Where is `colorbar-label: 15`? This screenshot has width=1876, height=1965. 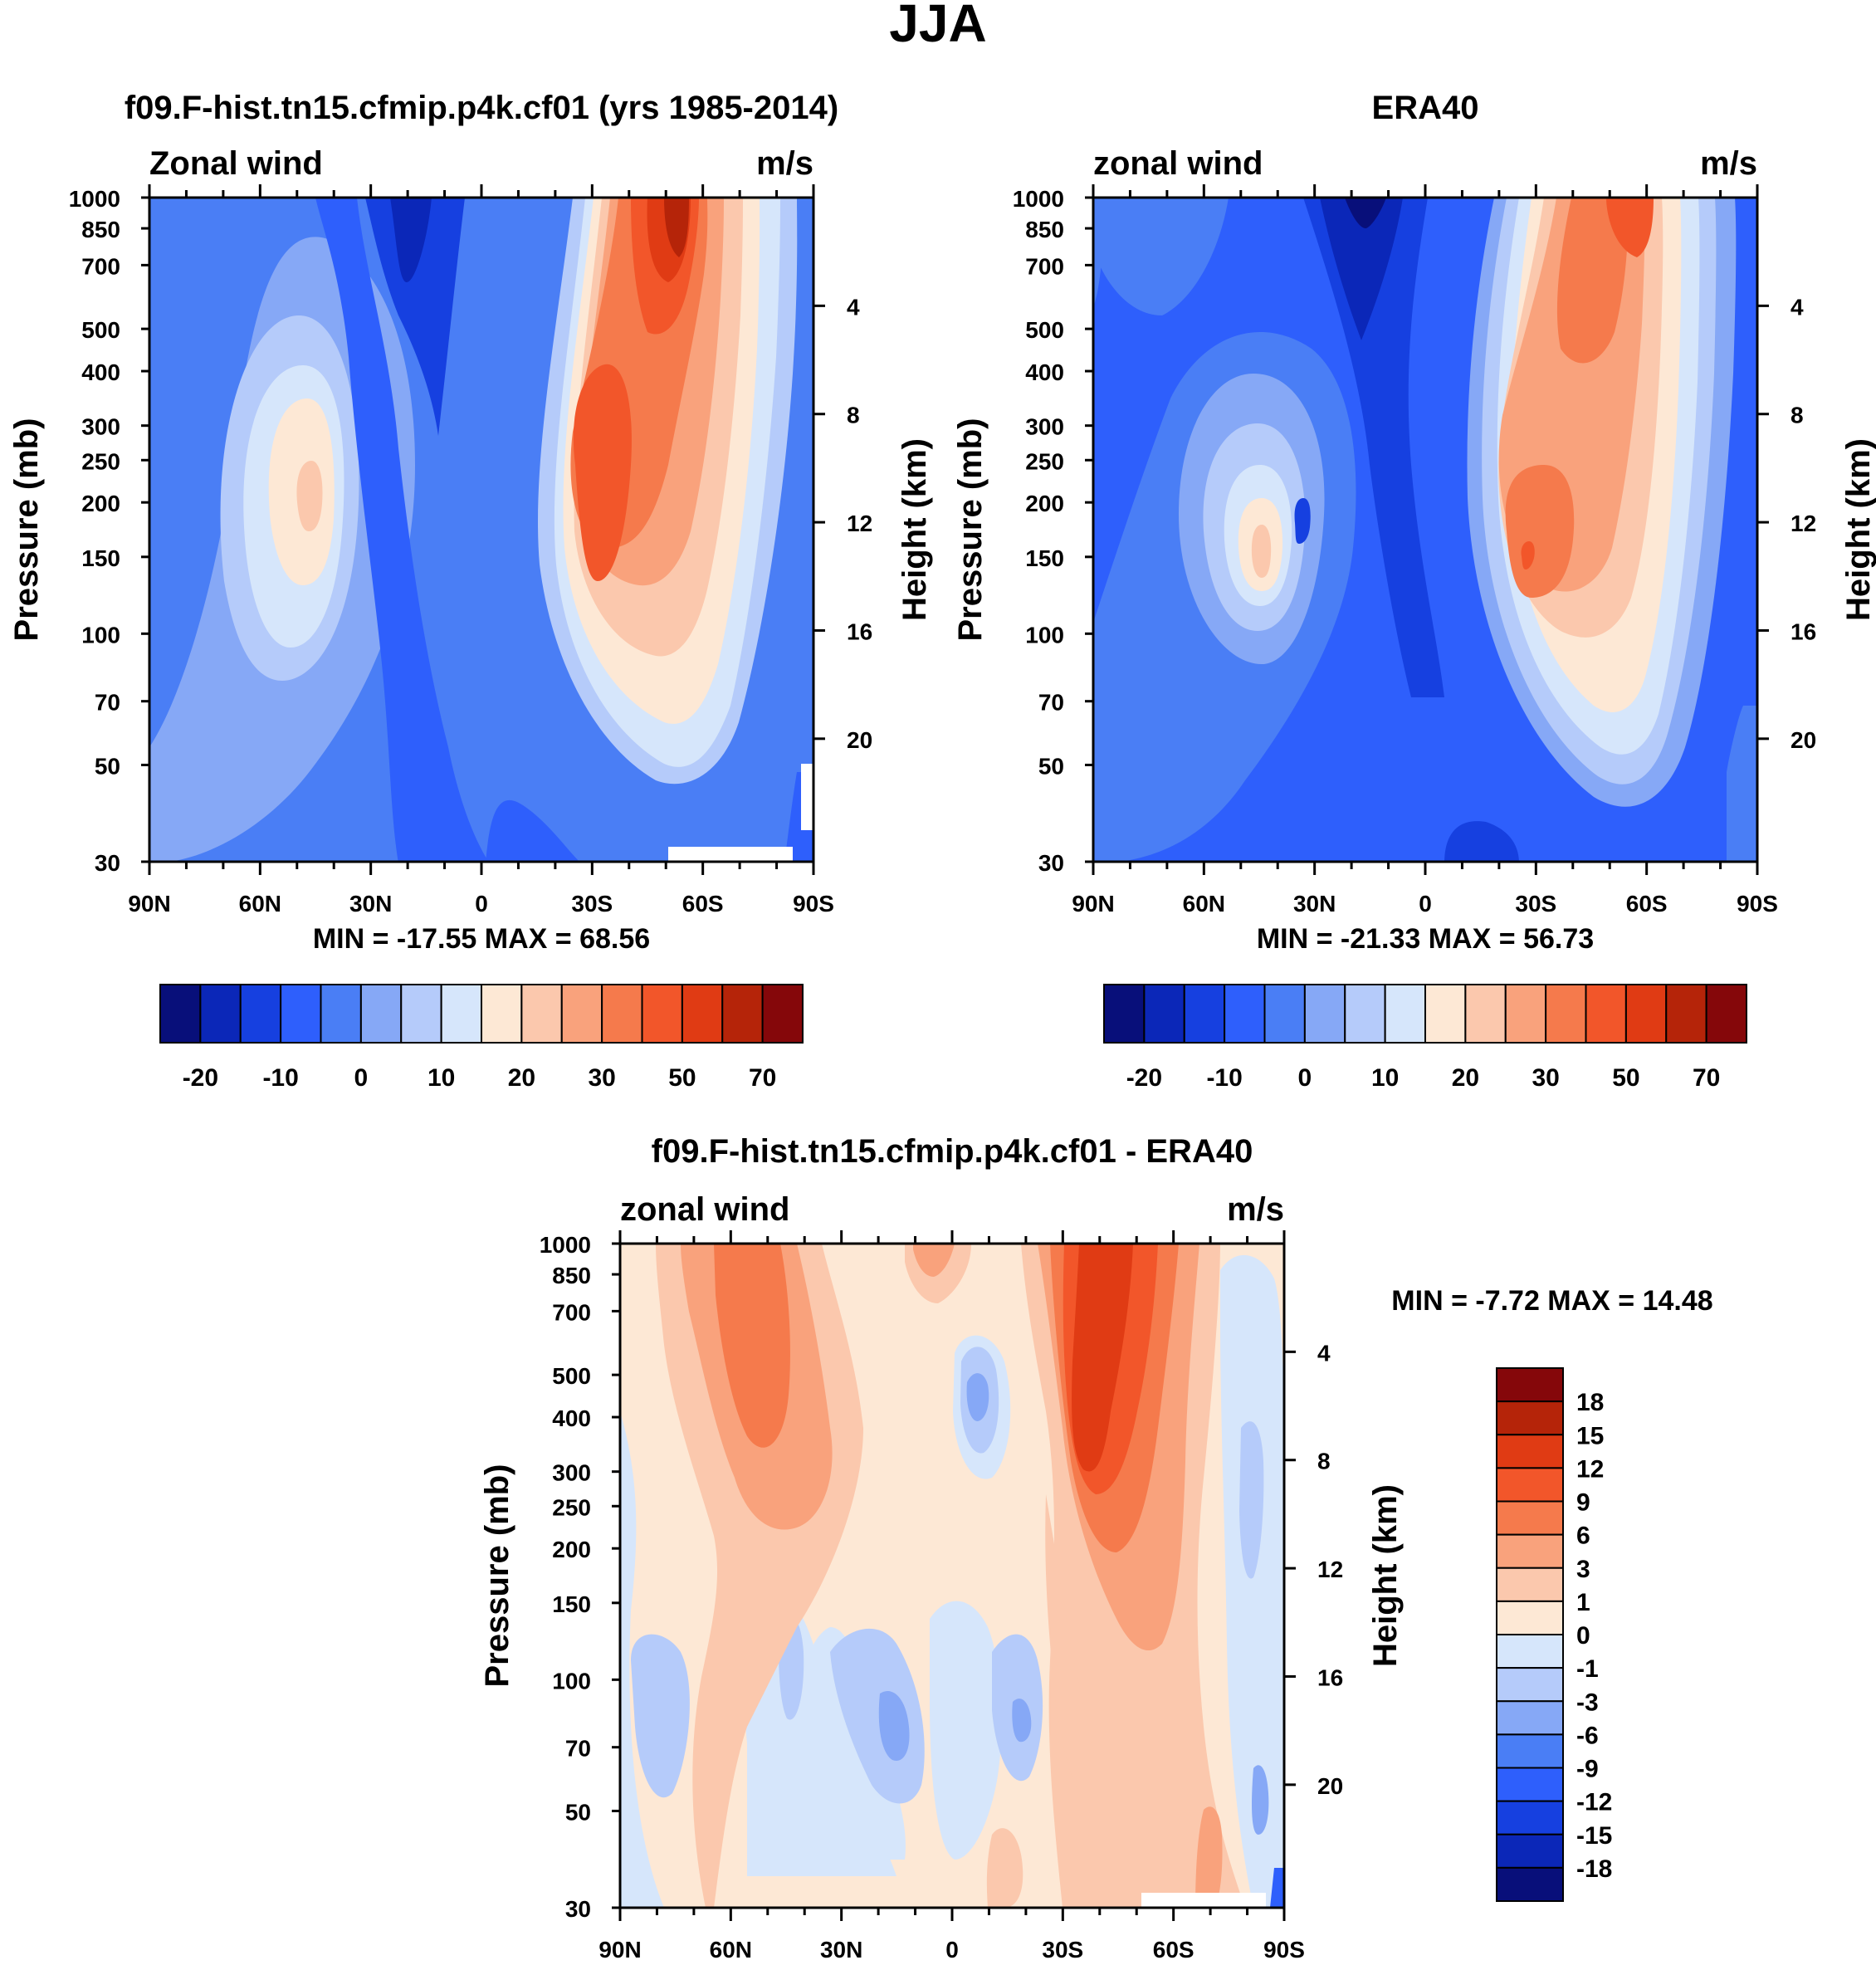
colorbar-label: 15 is located at coordinates (1590, 1435).